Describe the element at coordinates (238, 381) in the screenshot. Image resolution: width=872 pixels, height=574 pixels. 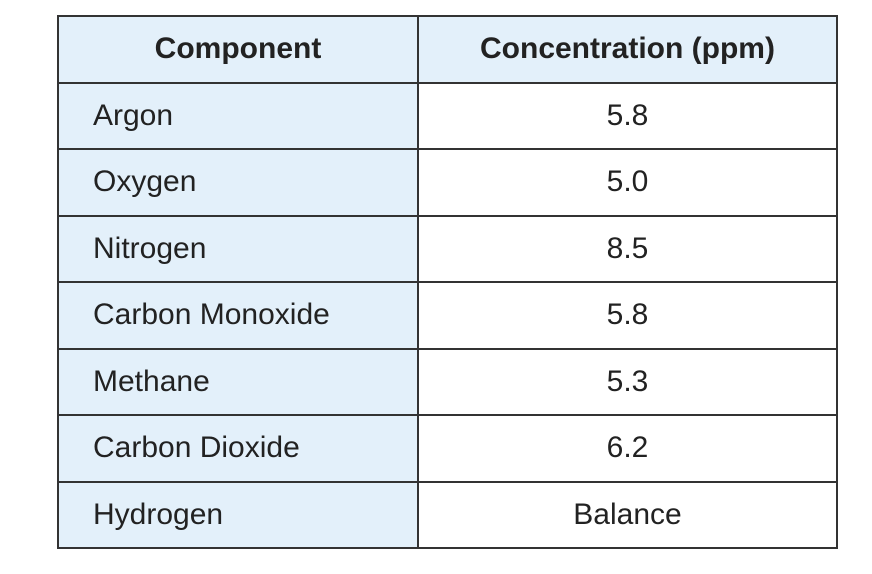
I see `component-cell: Methane` at that location.